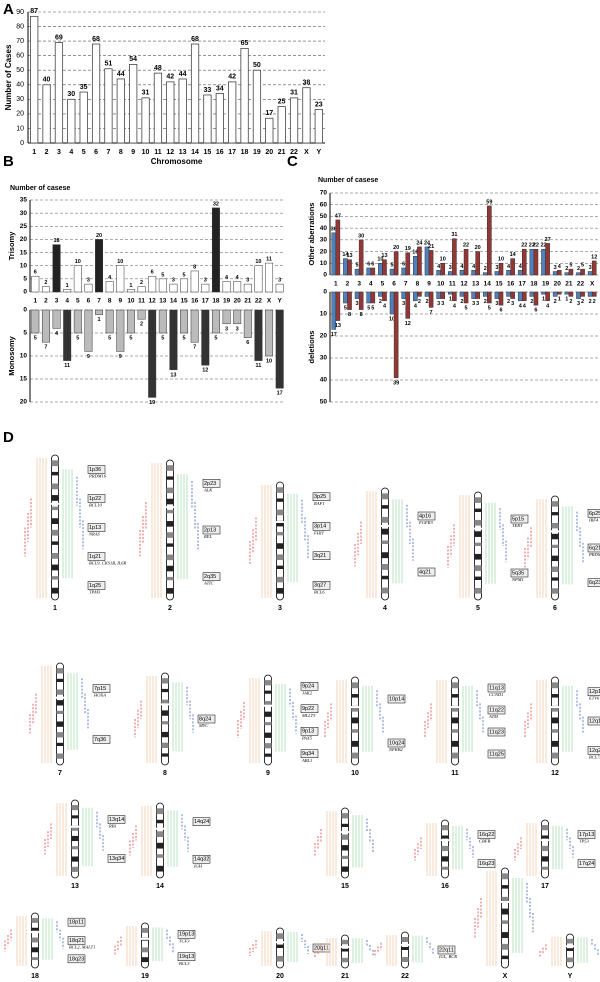 The height and width of the screenshot is (982, 600). What do you see at coordinates (425, 516) in the screenshot?
I see `band-label: 4p16` at bounding box center [425, 516].